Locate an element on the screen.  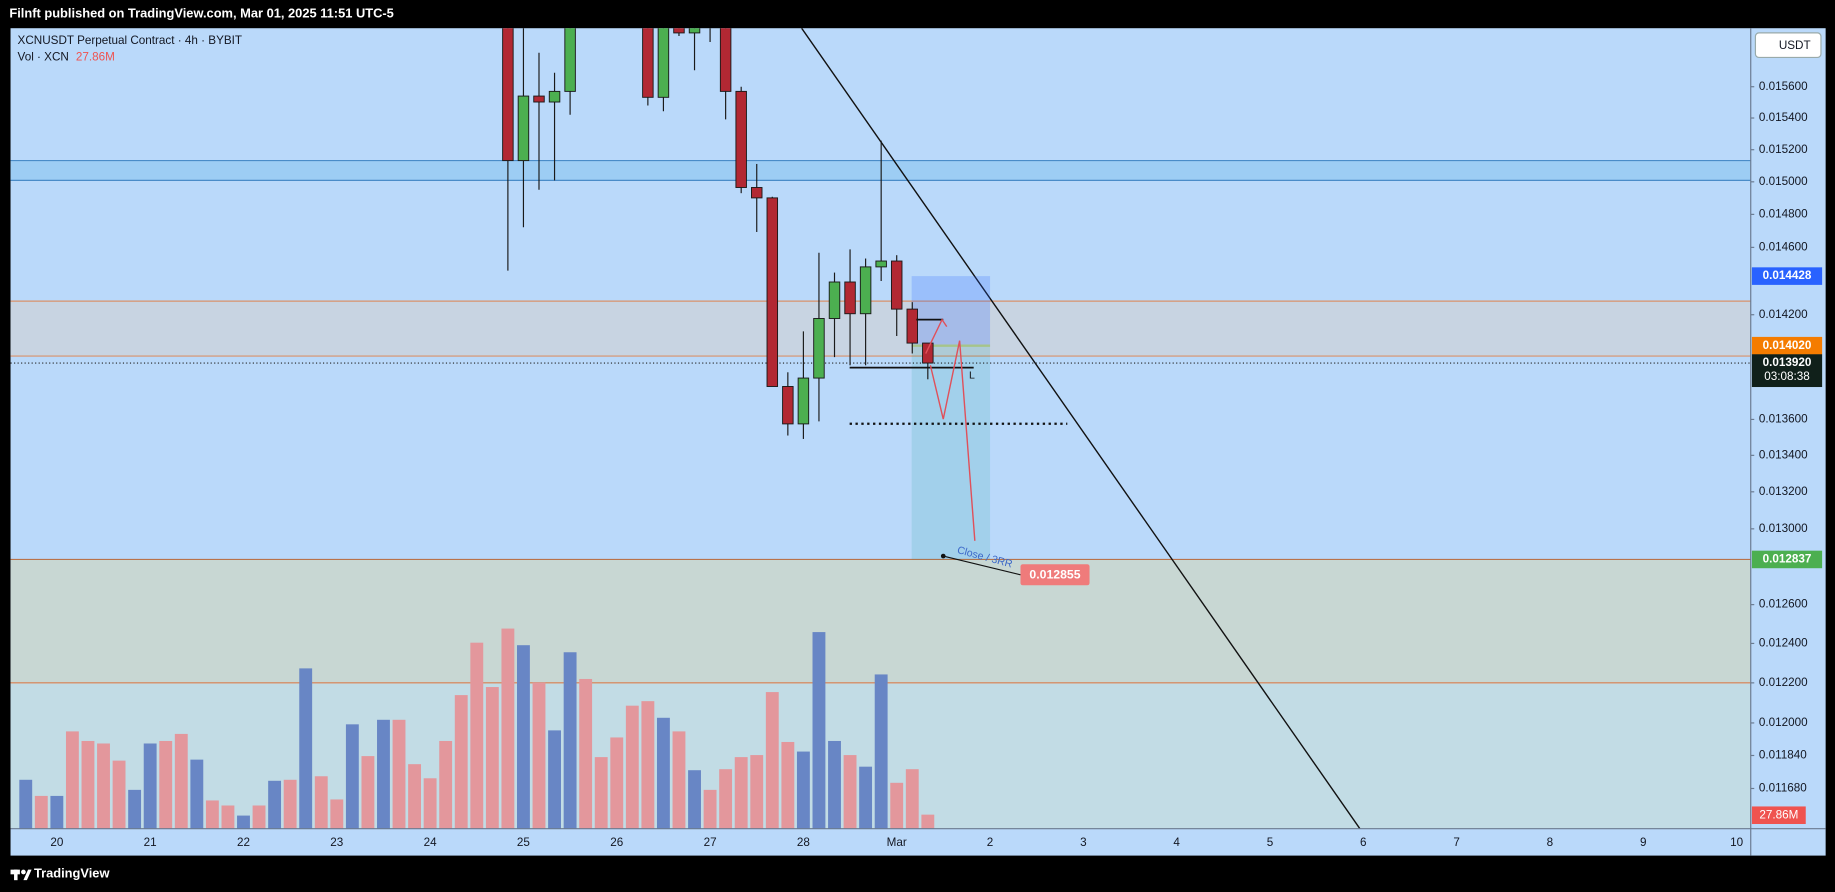
y-tick-label: 0.013600 is located at coordinates (1783, 419).